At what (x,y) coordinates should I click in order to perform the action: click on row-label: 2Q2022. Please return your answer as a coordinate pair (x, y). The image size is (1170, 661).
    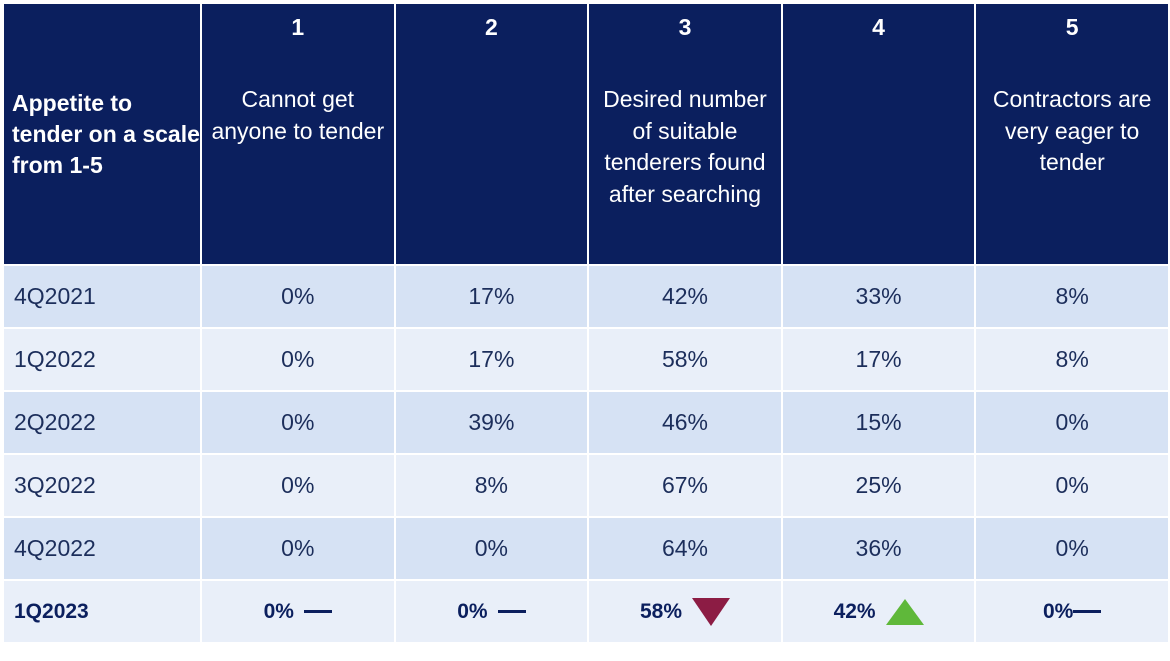
    Looking at the image, I should click on (102, 422).